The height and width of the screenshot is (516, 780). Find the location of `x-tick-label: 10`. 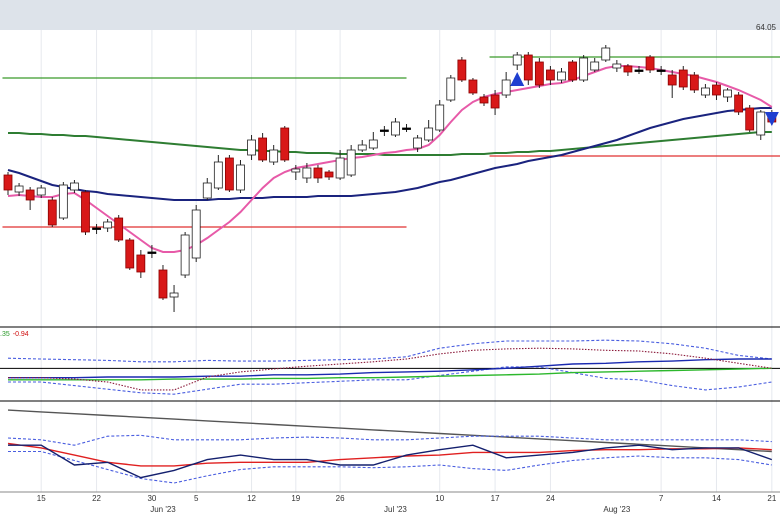

x-tick-label: 10 is located at coordinates (439, 498).